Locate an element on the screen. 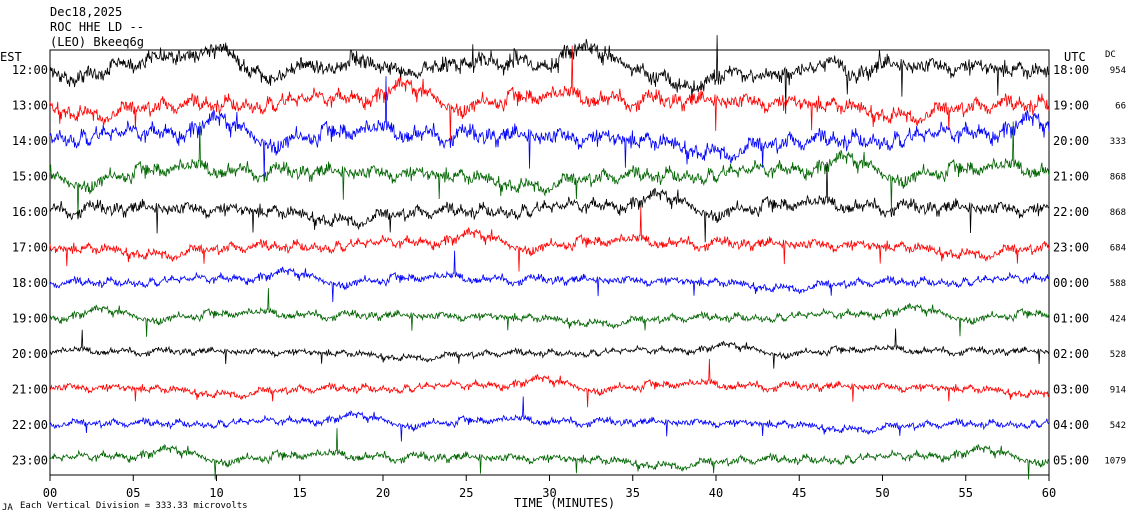 The height and width of the screenshot is (519, 1130). est-time-label: 23:00 is located at coordinates (30, 461).